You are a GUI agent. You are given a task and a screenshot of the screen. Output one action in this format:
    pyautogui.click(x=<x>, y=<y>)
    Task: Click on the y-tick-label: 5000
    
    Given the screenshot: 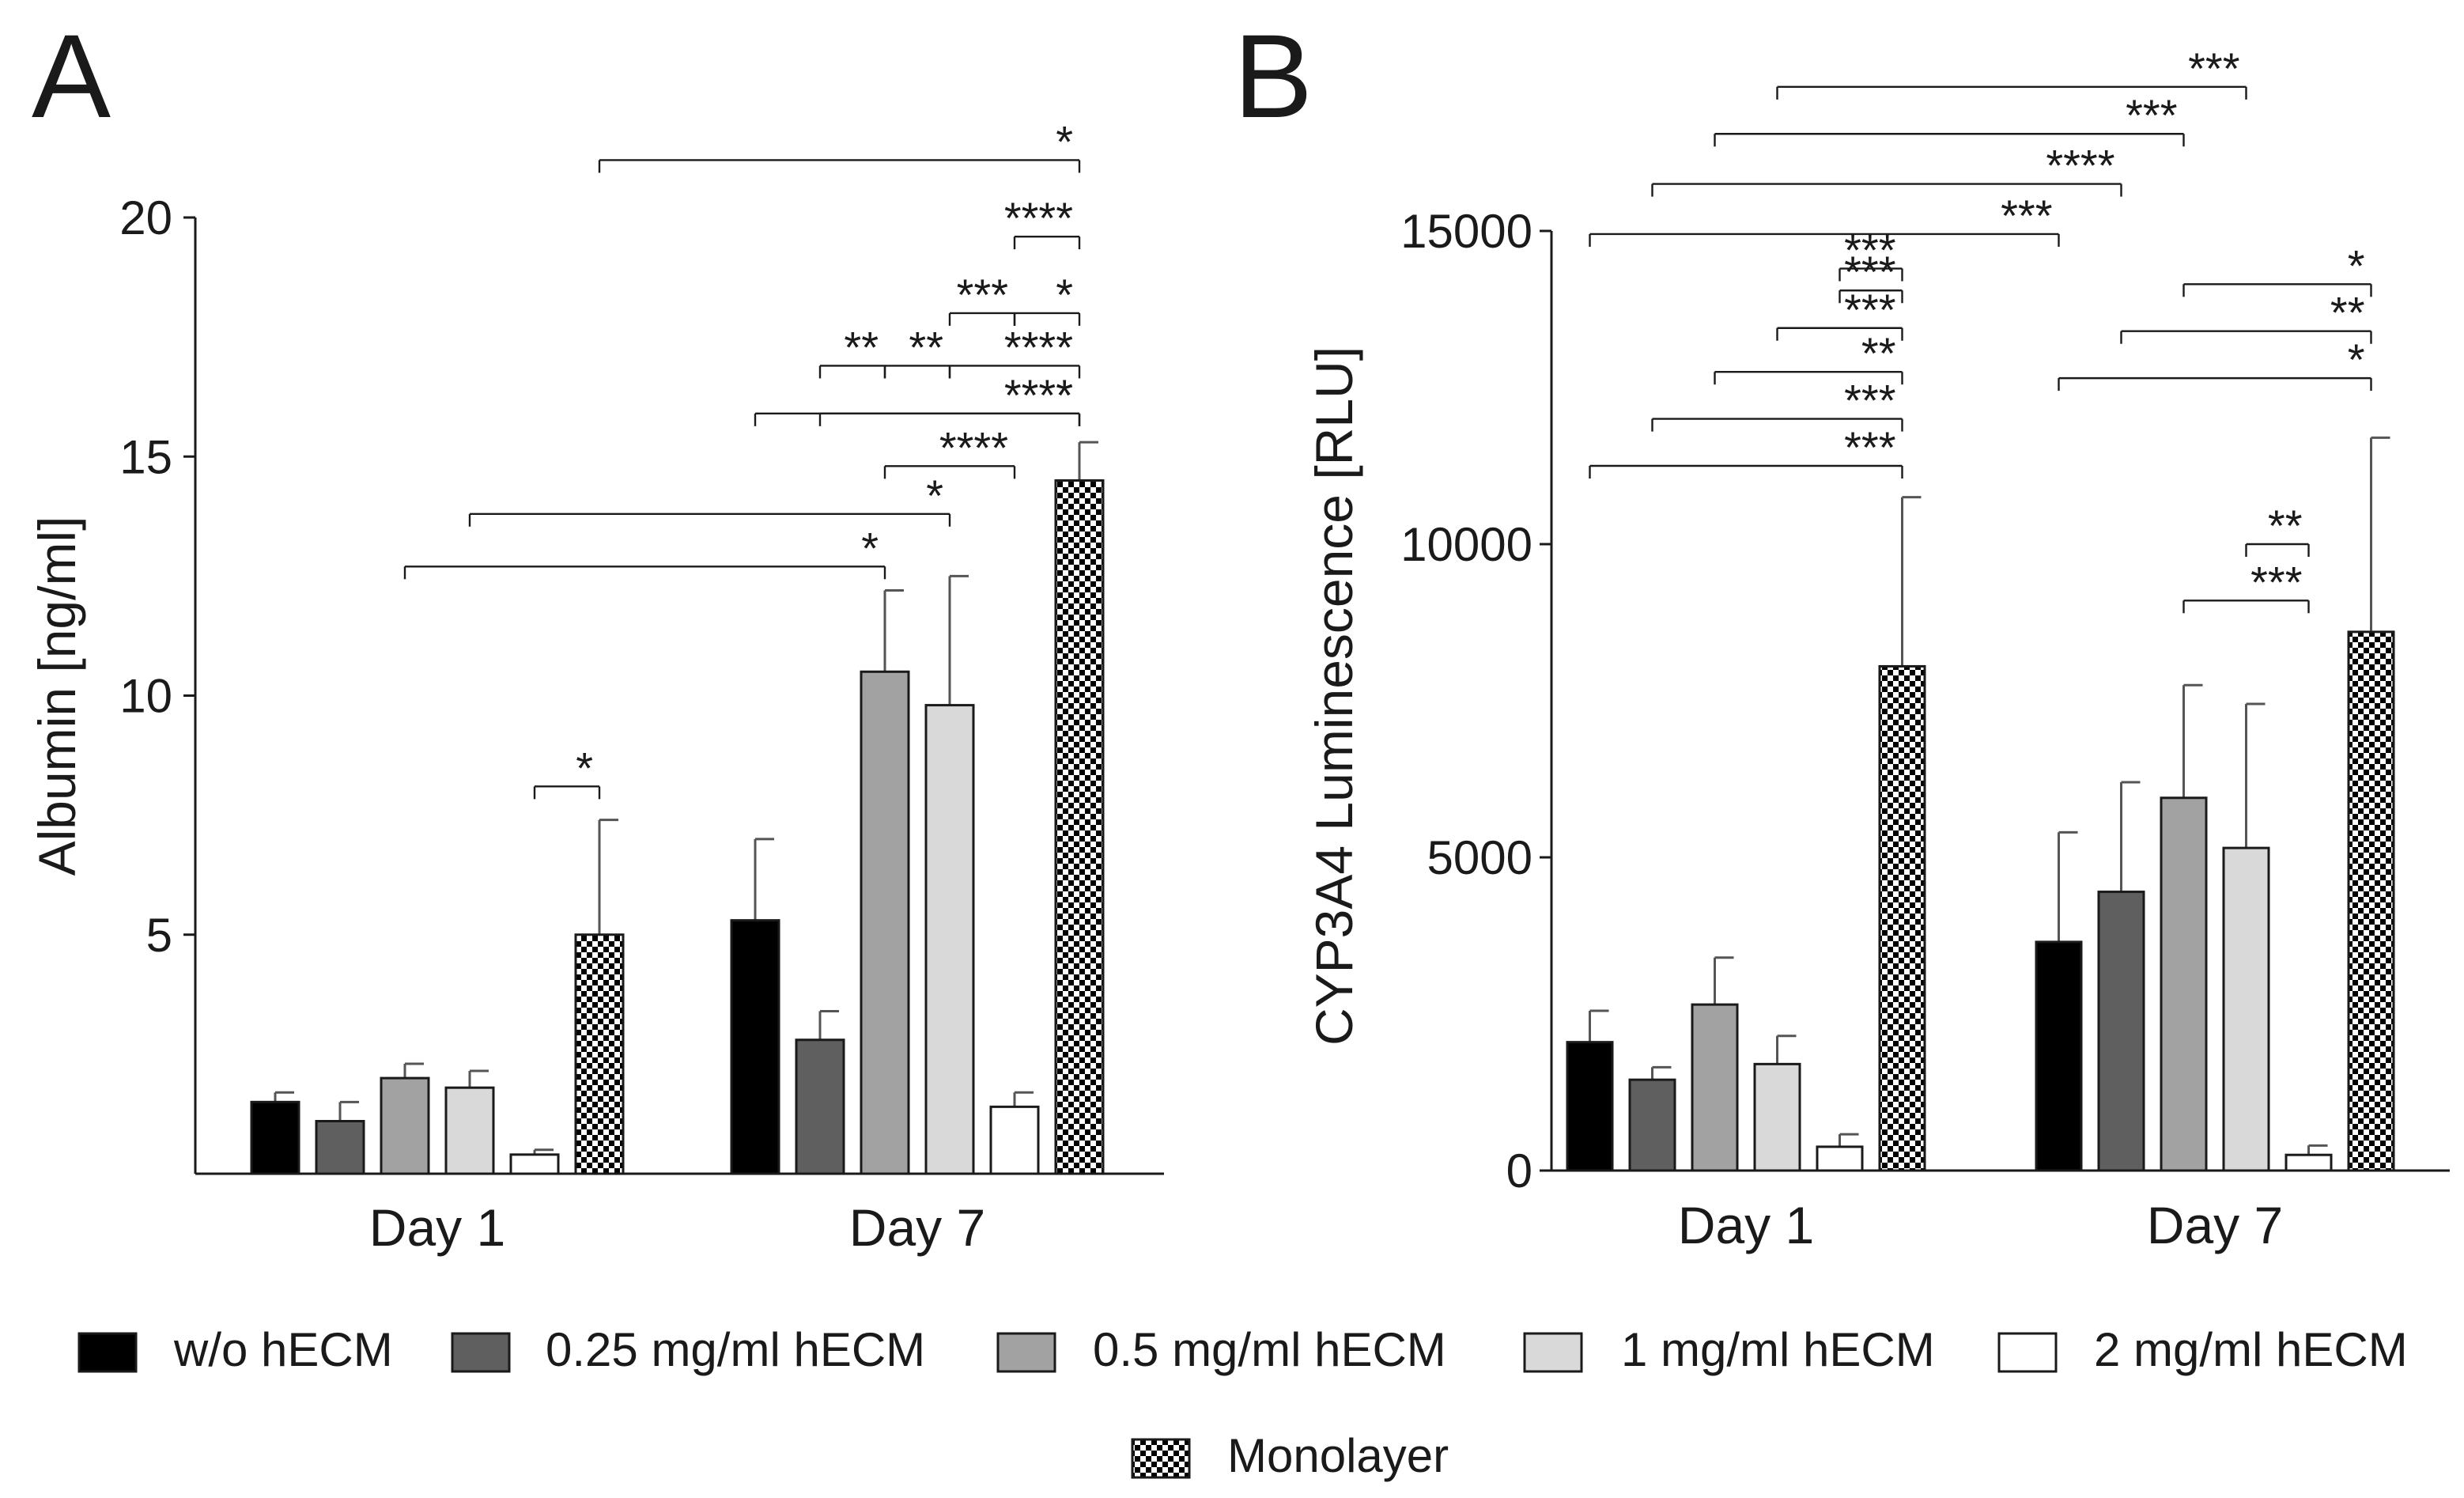 What is the action you would take?
    pyautogui.click(x=1479, y=858)
    